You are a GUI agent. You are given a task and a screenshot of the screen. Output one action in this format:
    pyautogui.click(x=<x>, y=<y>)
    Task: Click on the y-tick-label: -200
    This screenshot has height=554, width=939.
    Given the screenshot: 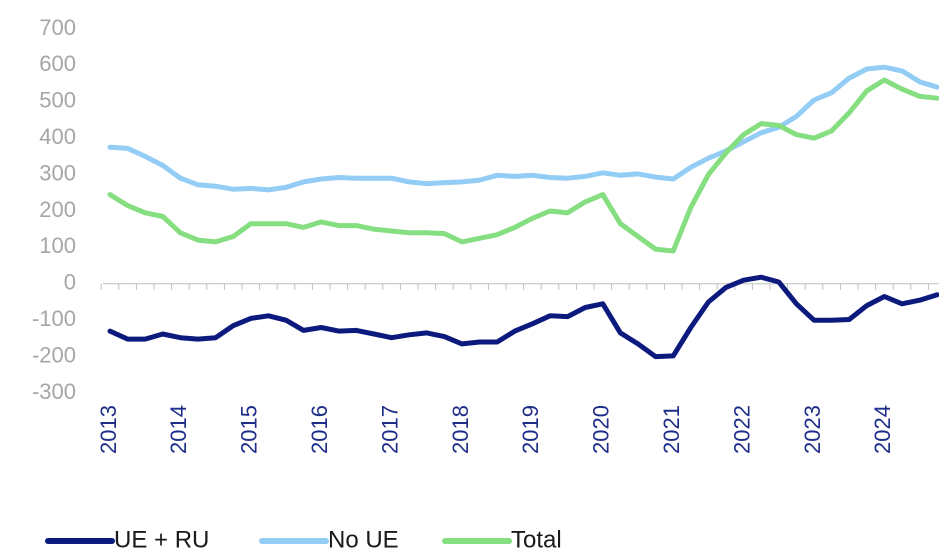 What is the action you would take?
    pyautogui.click(x=54, y=354)
    